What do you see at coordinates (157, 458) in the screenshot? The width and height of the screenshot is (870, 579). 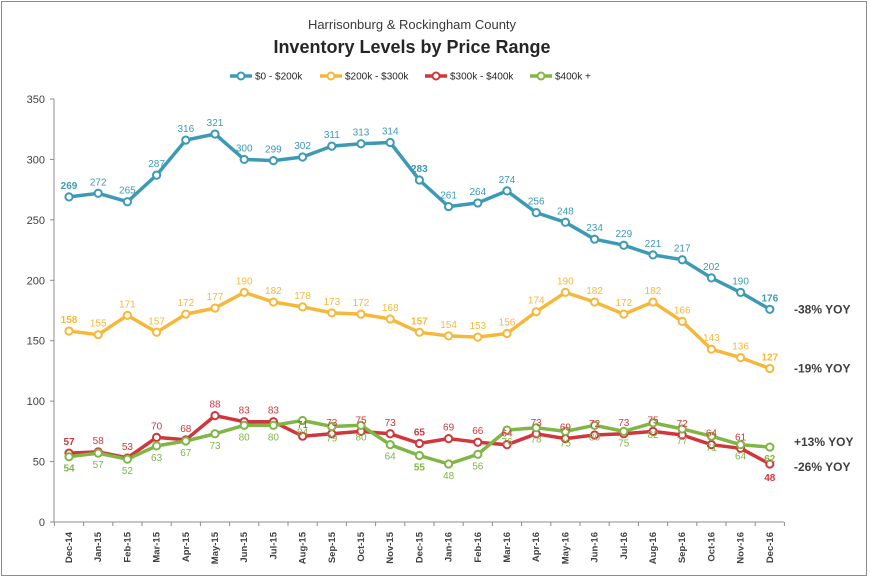 I see `data-label: 63` at bounding box center [157, 458].